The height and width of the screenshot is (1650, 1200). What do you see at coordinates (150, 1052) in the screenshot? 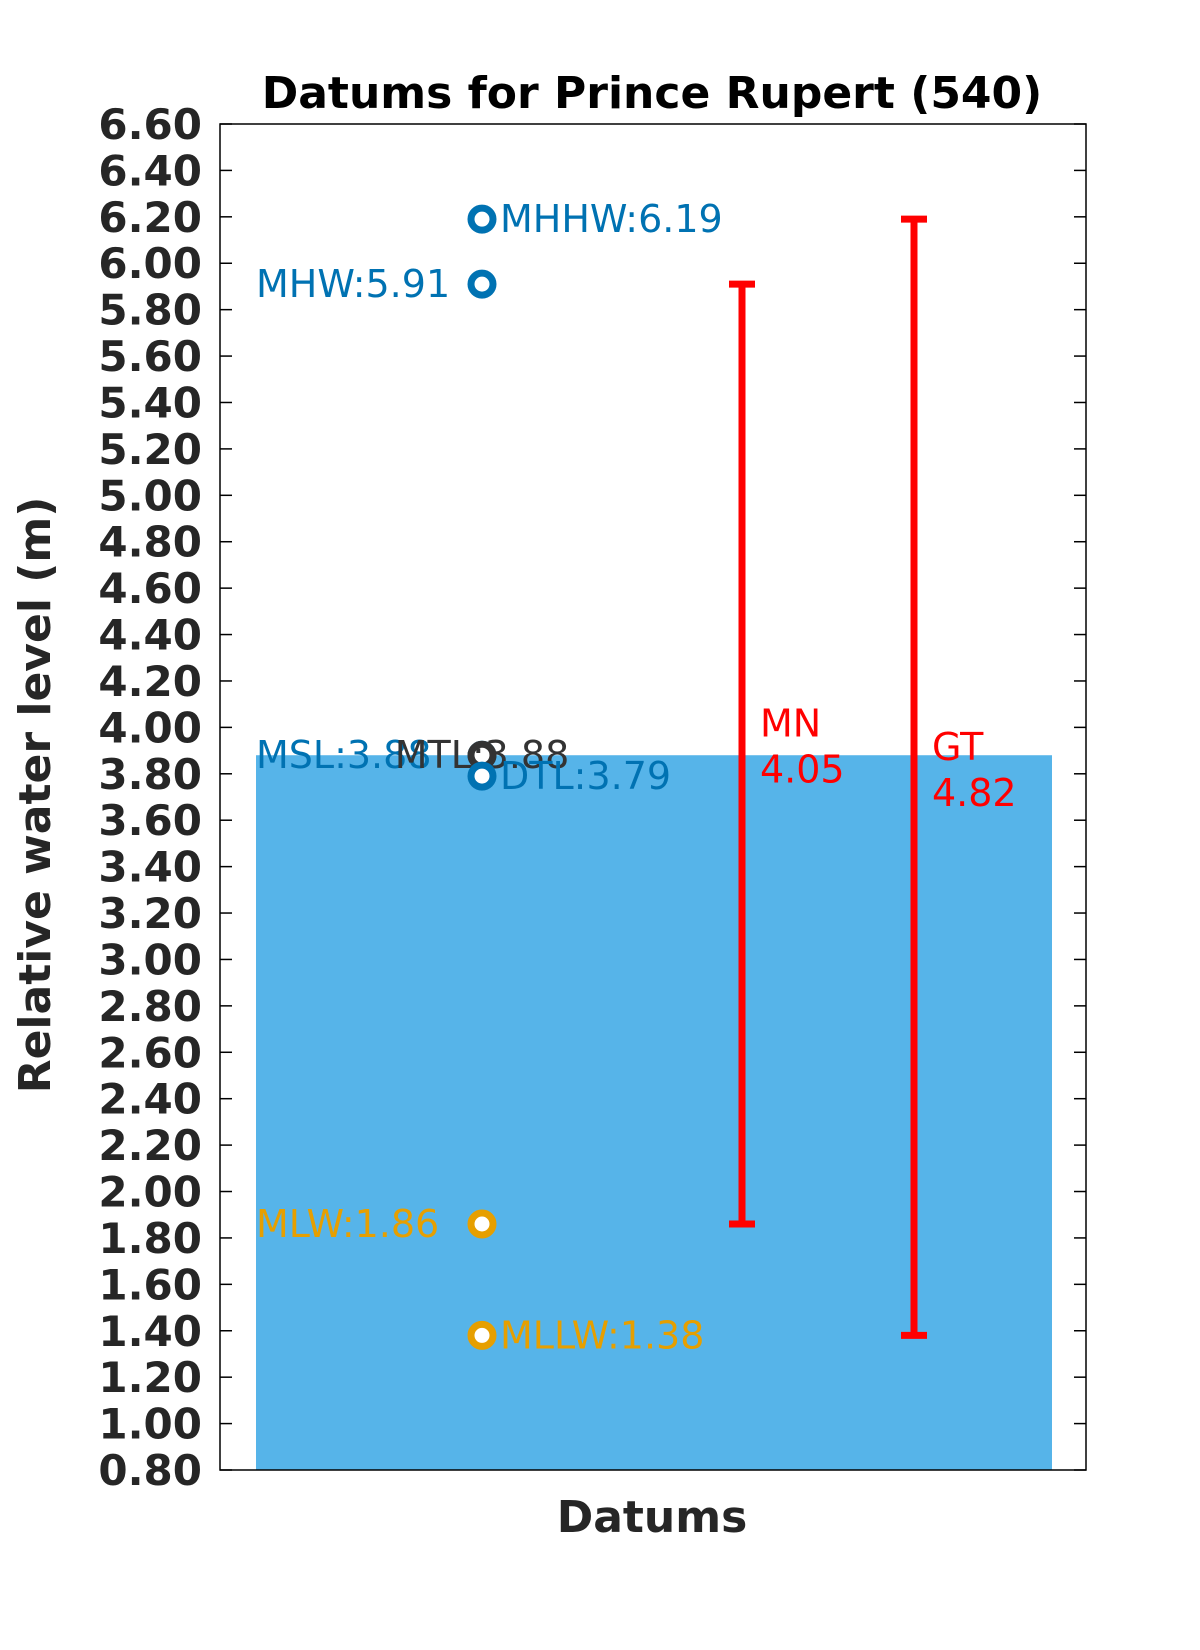
I see `y-tick-label: 2.60` at bounding box center [150, 1052].